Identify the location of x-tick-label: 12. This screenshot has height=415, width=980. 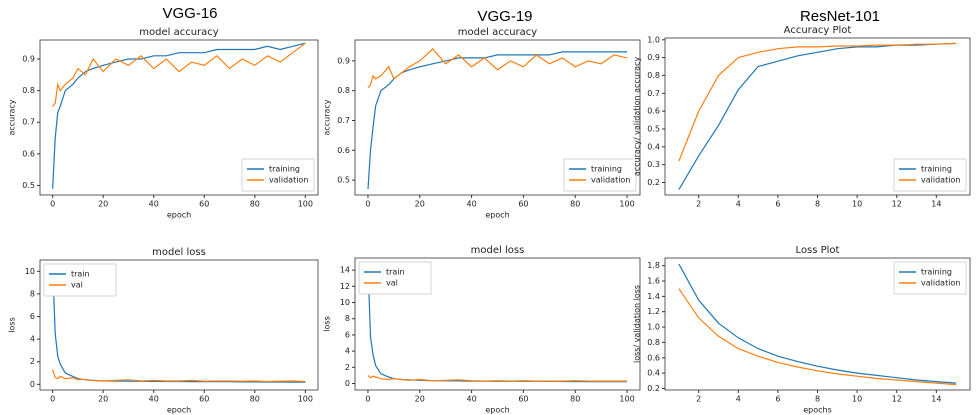
(897, 399).